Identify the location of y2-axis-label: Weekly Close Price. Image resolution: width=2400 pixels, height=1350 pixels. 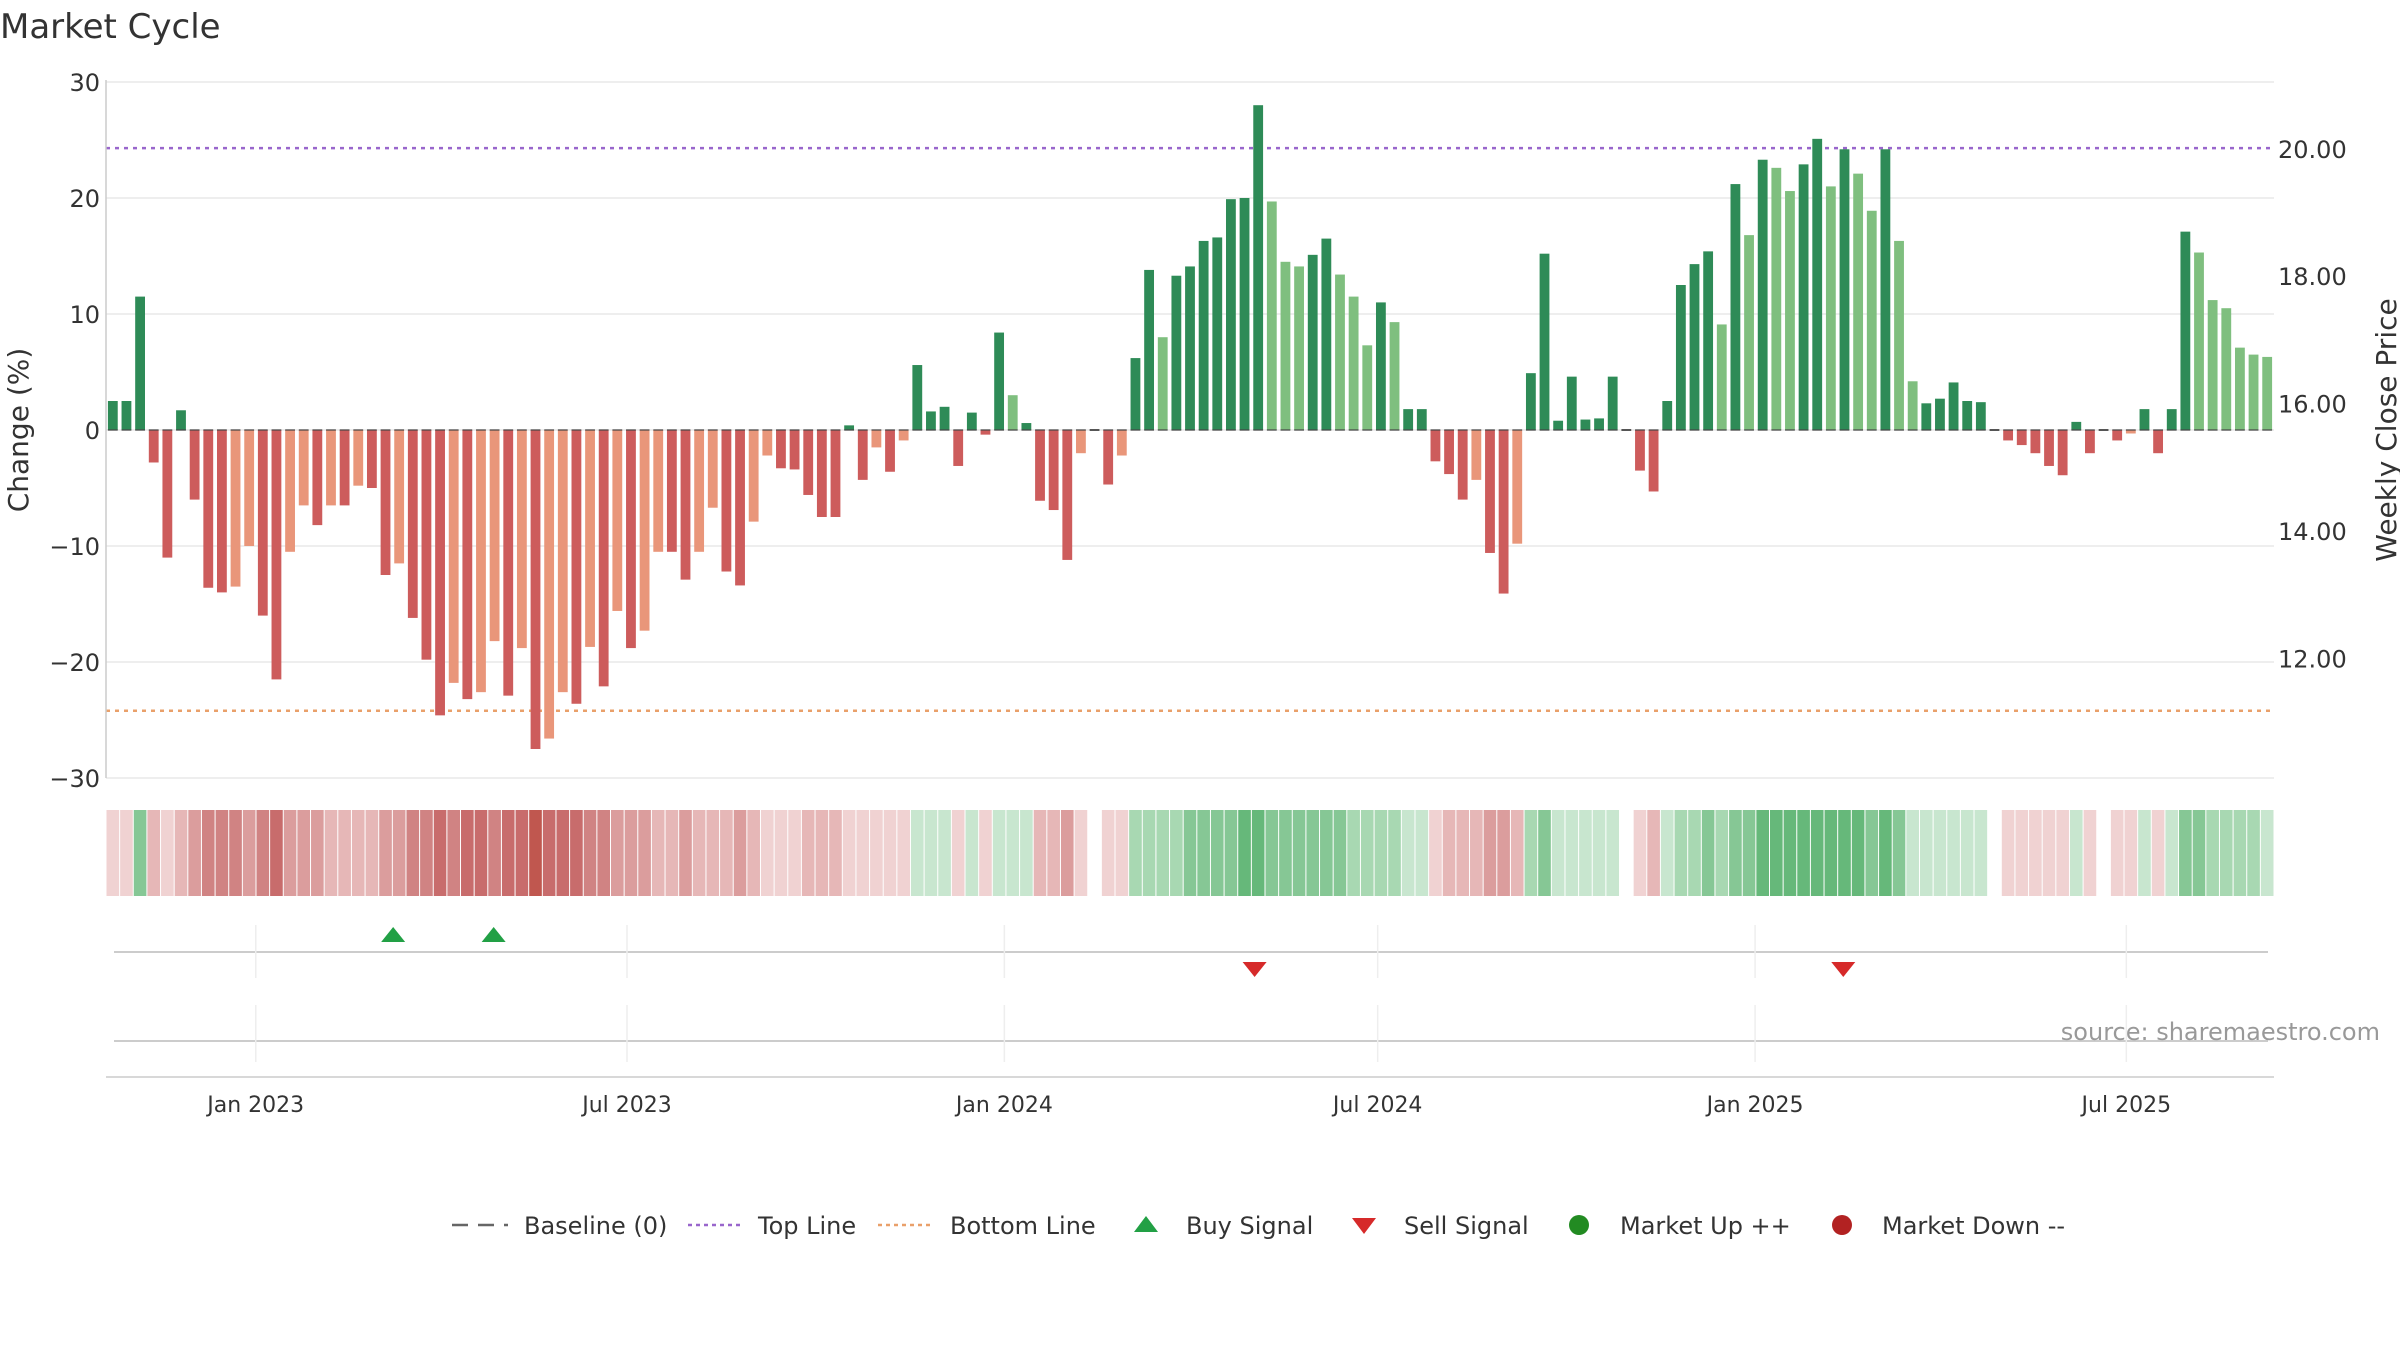
(2385, 429).